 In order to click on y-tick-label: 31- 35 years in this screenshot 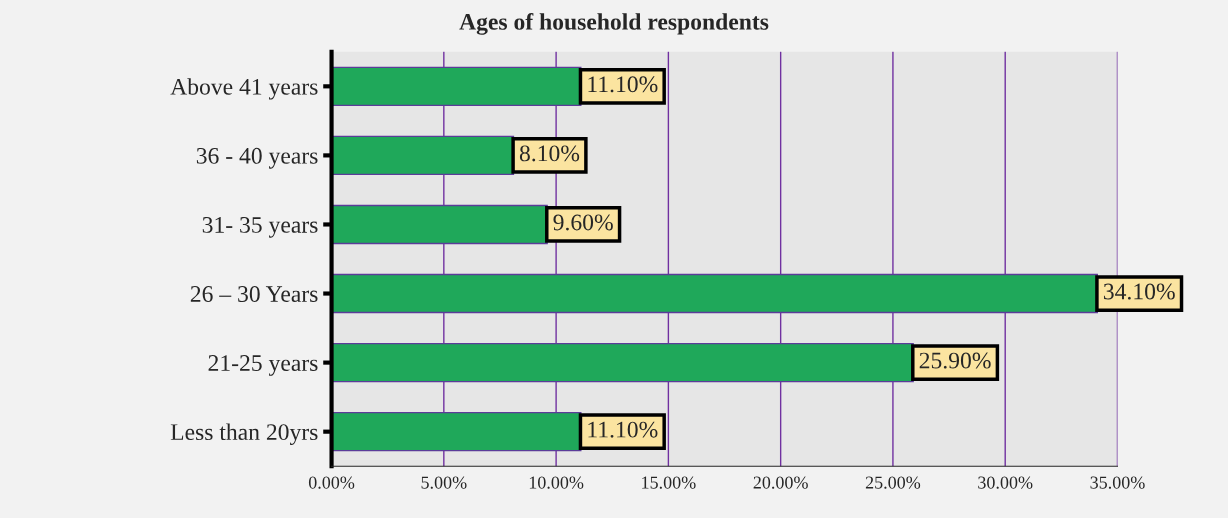, I will do `click(260, 227)`.